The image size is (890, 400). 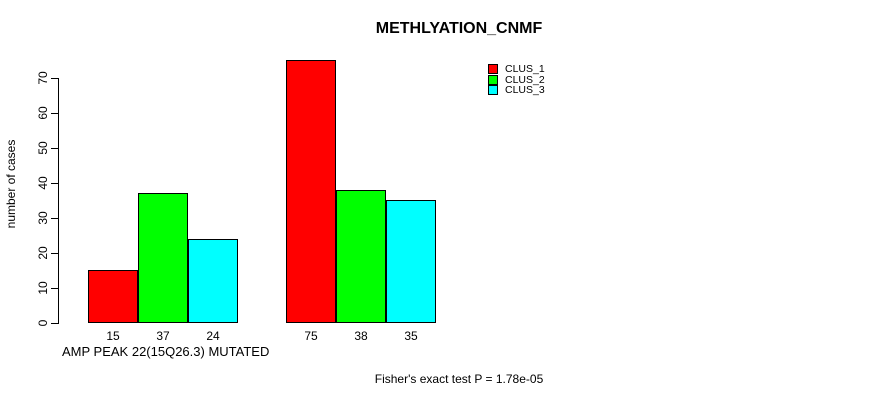 What do you see at coordinates (113, 336) in the screenshot?
I see `bar-value-label: 15` at bounding box center [113, 336].